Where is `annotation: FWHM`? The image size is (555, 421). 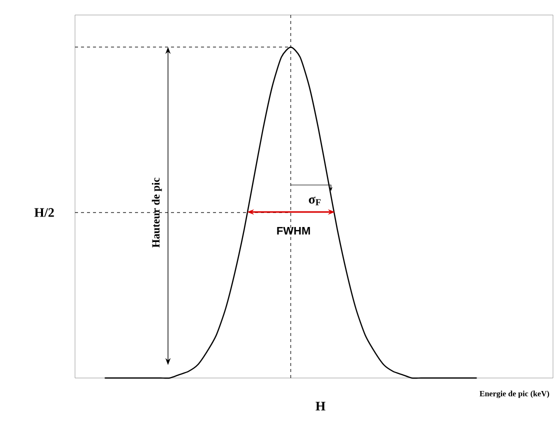
annotation: FWHM is located at coordinates (293, 230).